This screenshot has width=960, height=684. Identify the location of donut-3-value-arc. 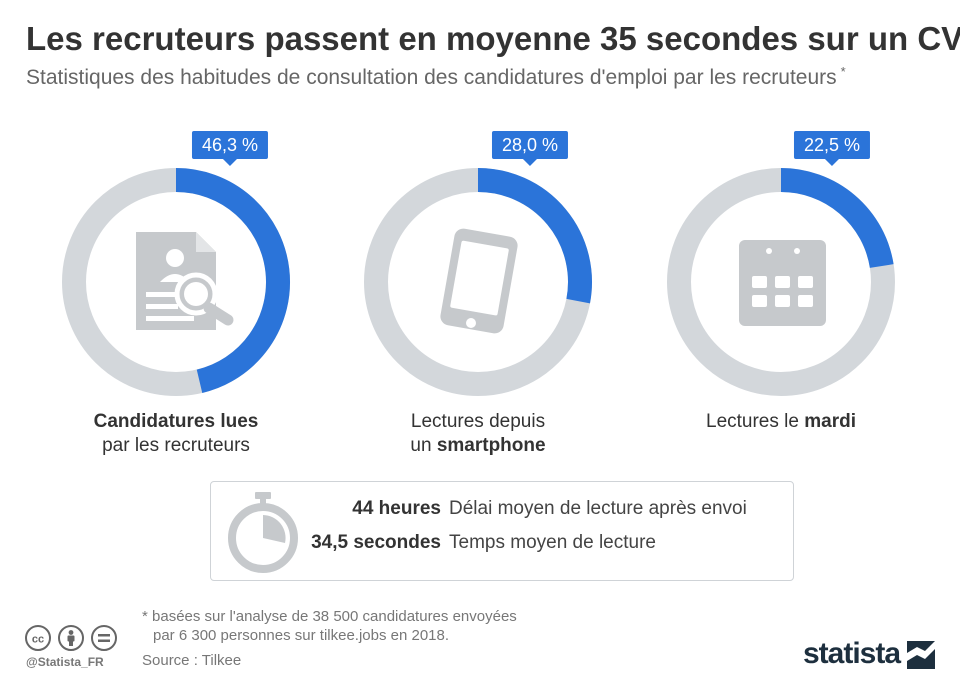
(837, 218).